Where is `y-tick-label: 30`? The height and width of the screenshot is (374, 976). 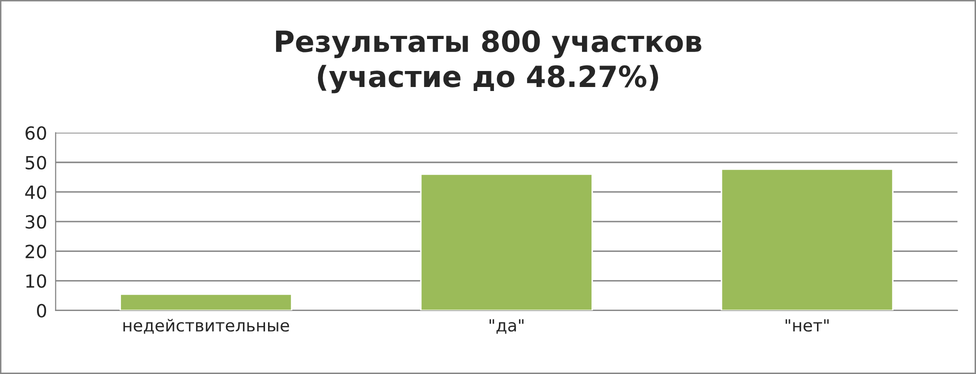 y-tick-label: 30 is located at coordinates (36, 222).